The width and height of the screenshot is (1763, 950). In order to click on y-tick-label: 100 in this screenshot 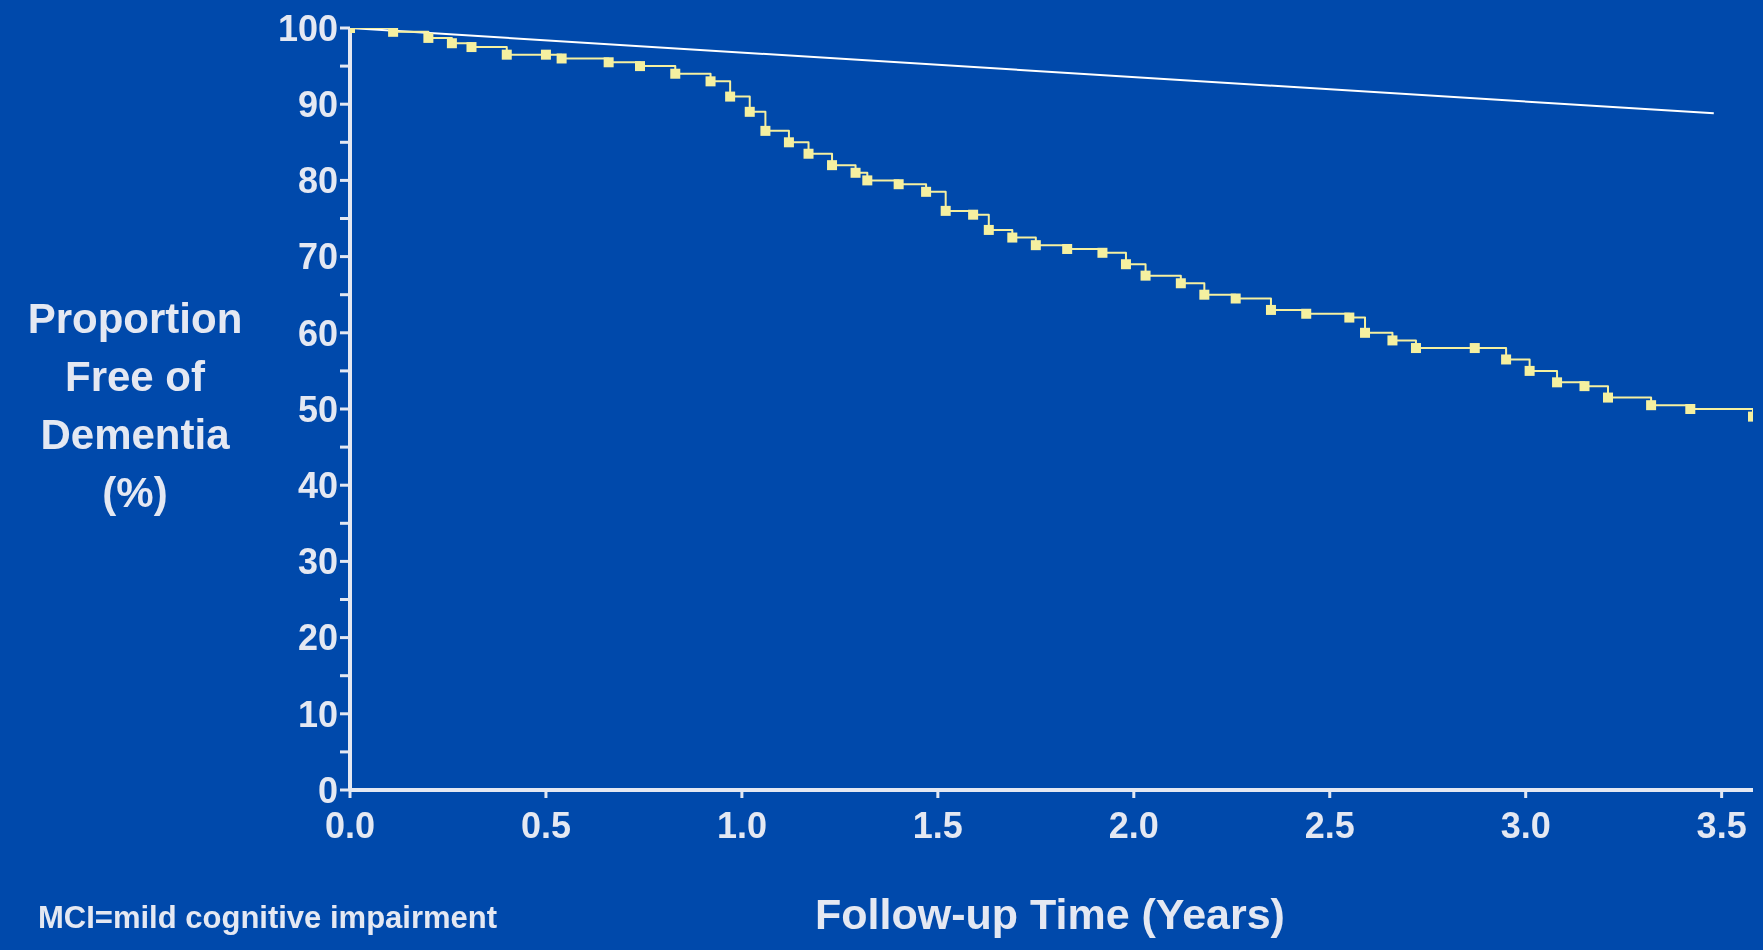, I will do `click(307, 28)`.